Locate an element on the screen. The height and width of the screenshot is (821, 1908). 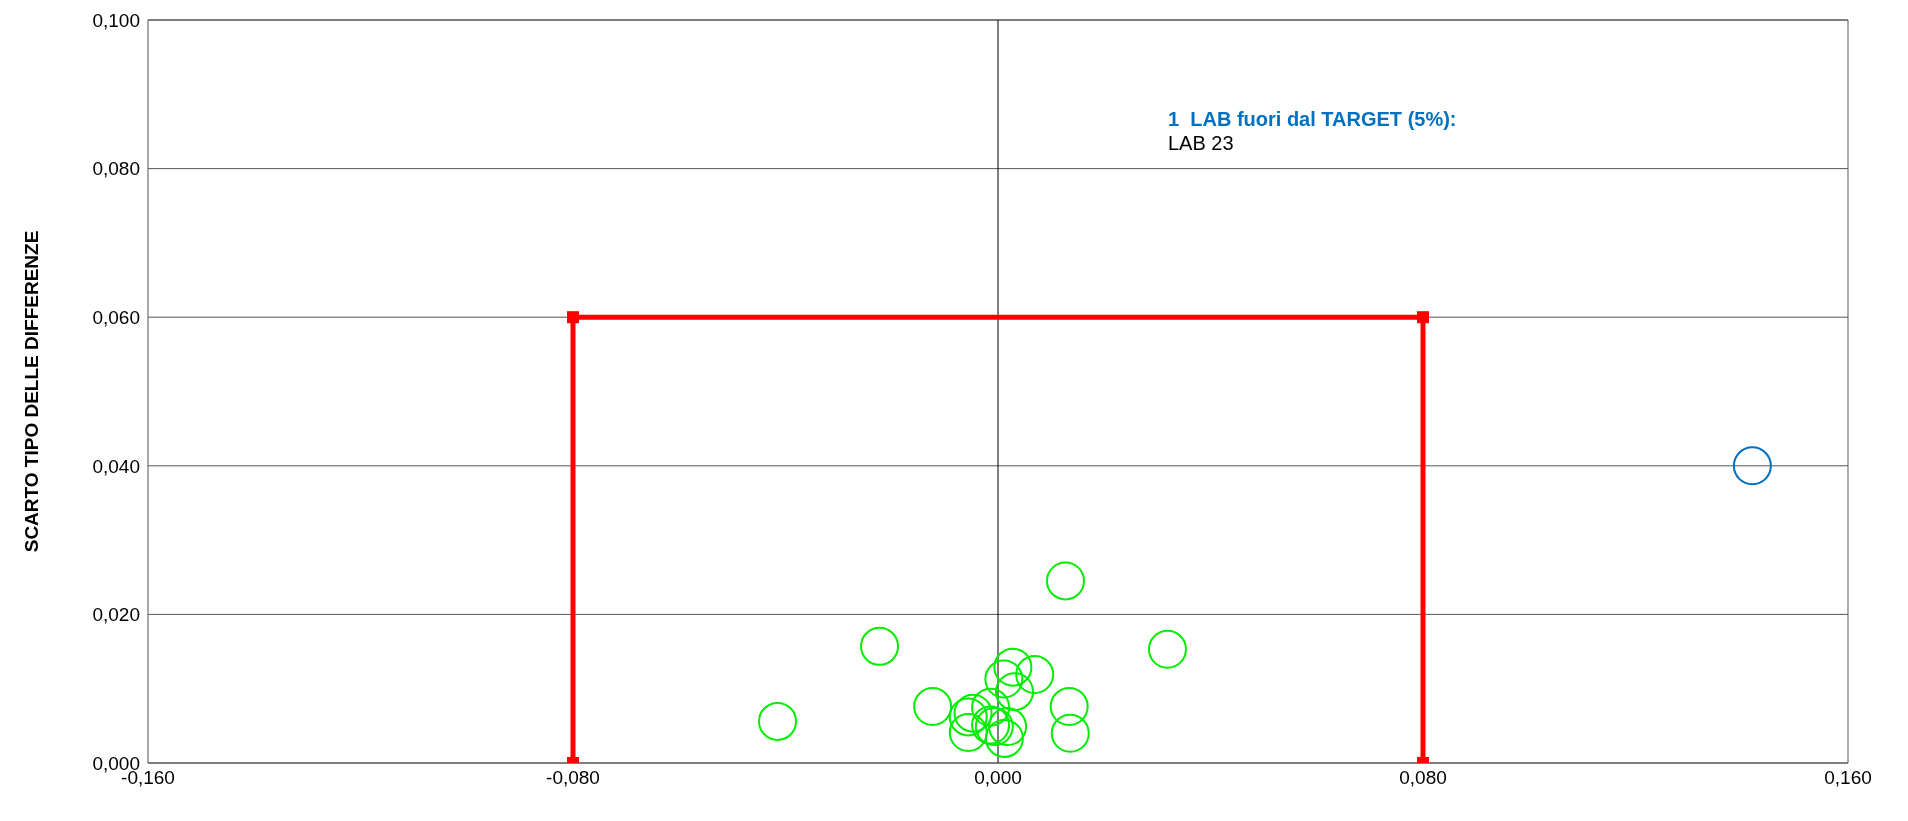
y-tick-label: 0,100 is located at coordinates (116, 20).